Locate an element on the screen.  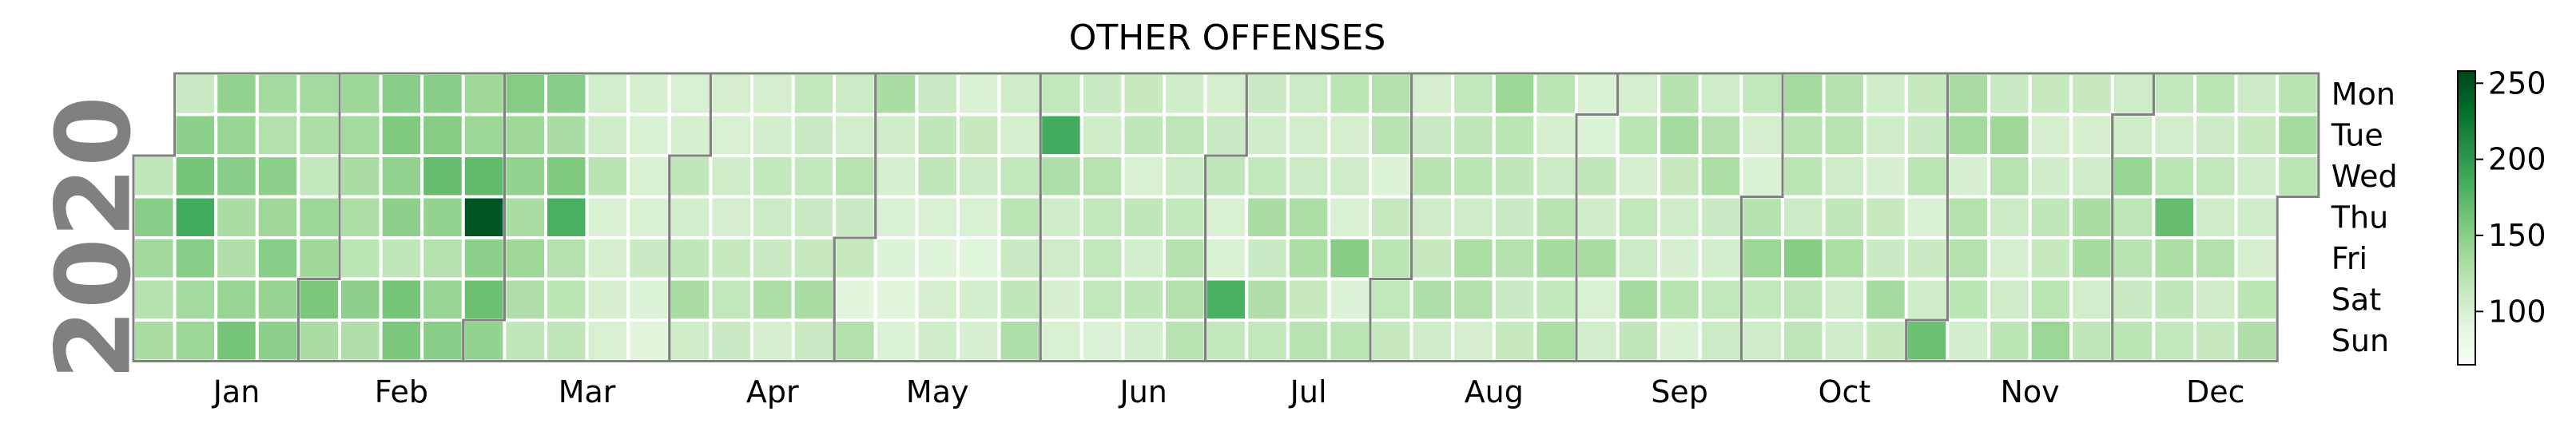
colorbar-tick-label: 100 is located at coordinates (2517, 311).